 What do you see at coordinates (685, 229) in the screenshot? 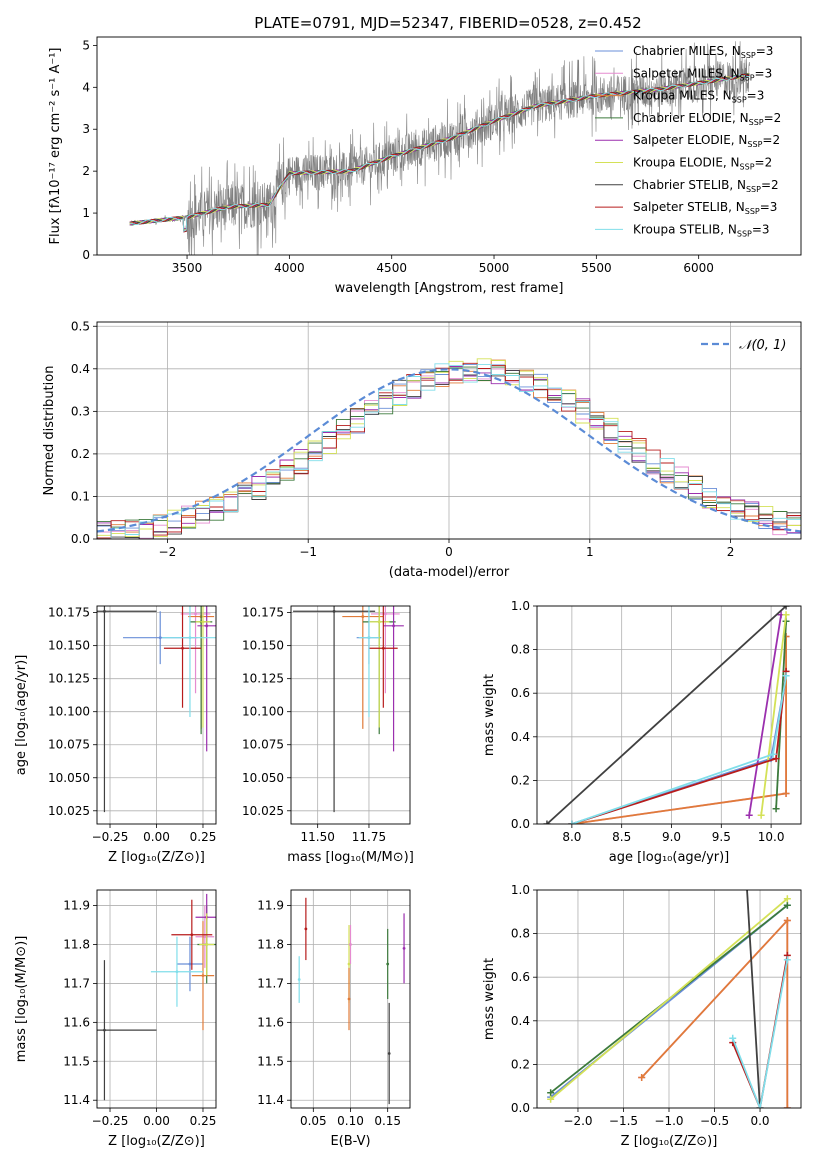
I see `legend-text: Kroupa STELIB, N` at bounding box center [685, 229].